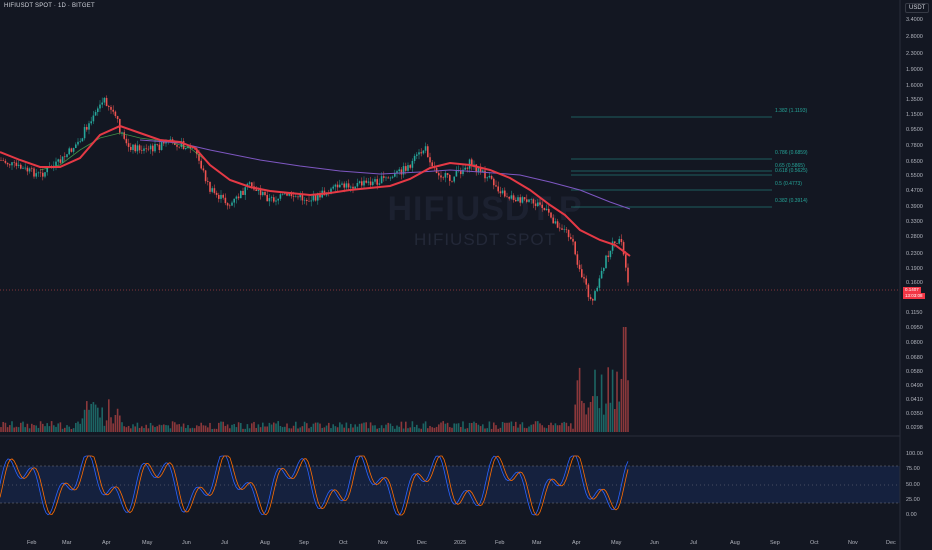 The height and width of the screenshot is (550, 932). Describe the element at coordinates (913, 469) in the screenshot. I see `osc-tick: 75.00` at that location.